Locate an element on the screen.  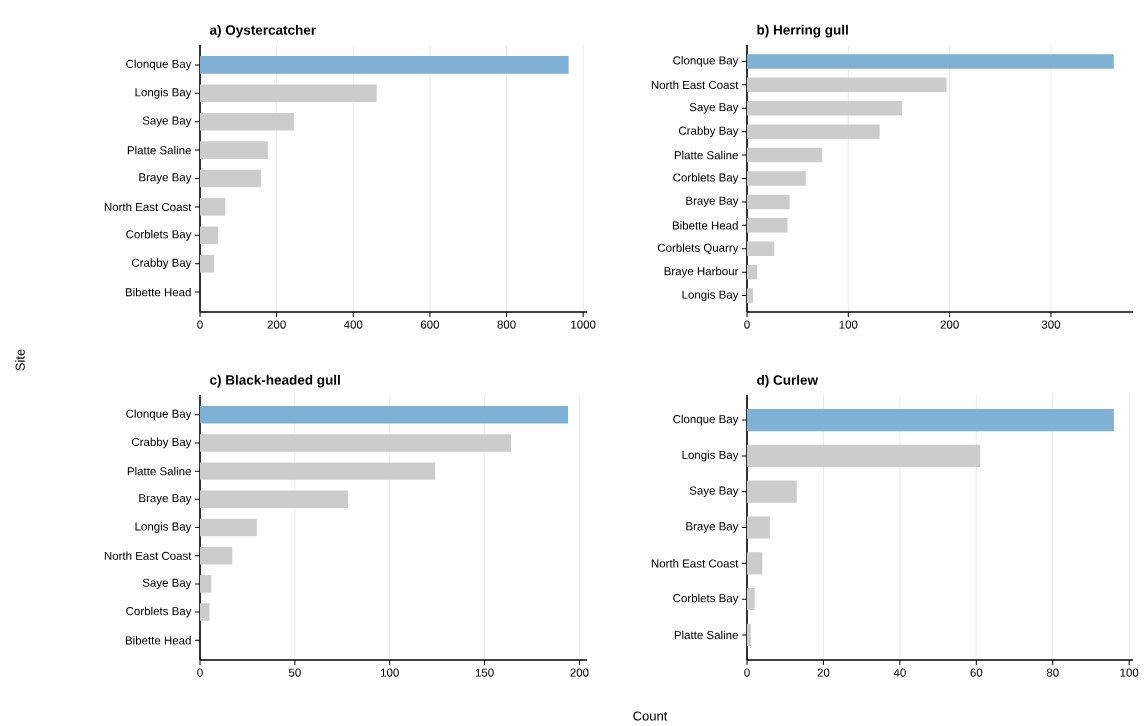
y-axis-title: Site is located at coordinates (20, 360).